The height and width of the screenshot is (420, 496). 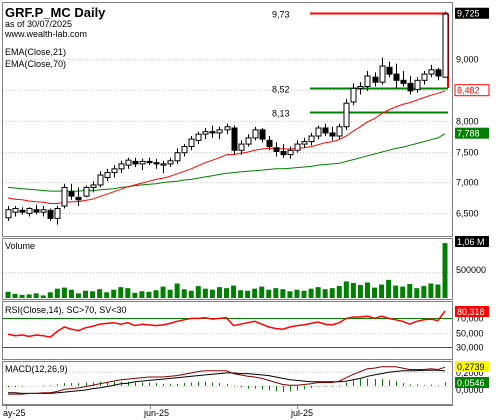 I want to click on rsi-label: RSI(Close,14), SC>70, SV<30, so click(x=66, y=310).